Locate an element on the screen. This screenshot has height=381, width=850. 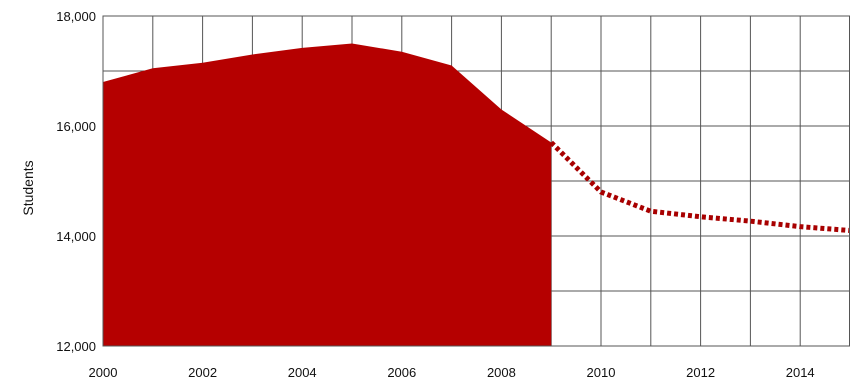
projected-series-layer is located at coordinates (699, 186).